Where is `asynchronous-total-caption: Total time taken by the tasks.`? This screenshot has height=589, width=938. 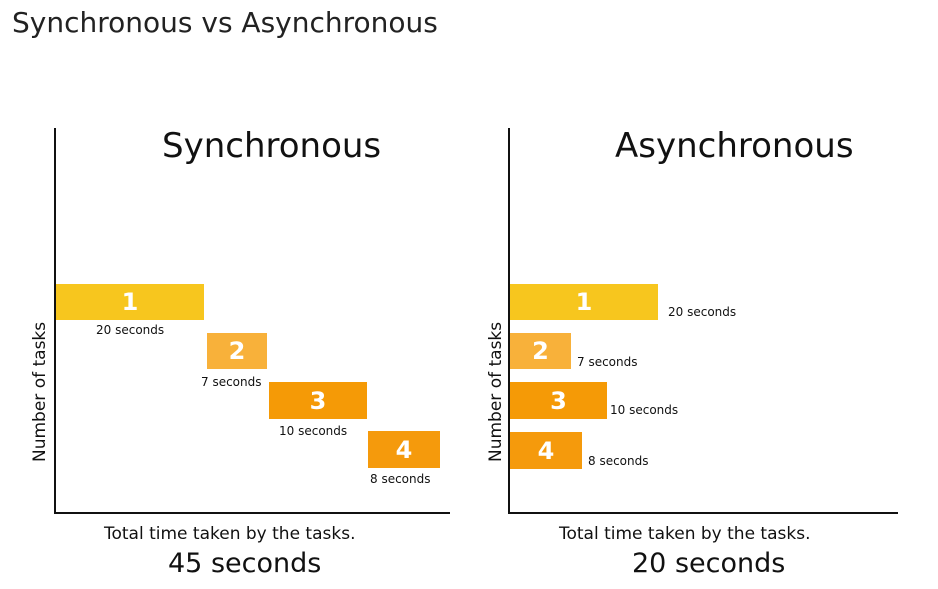
asynchronous-total-caption: Total time taken by the tasks. is located at coordinates (685, 534).